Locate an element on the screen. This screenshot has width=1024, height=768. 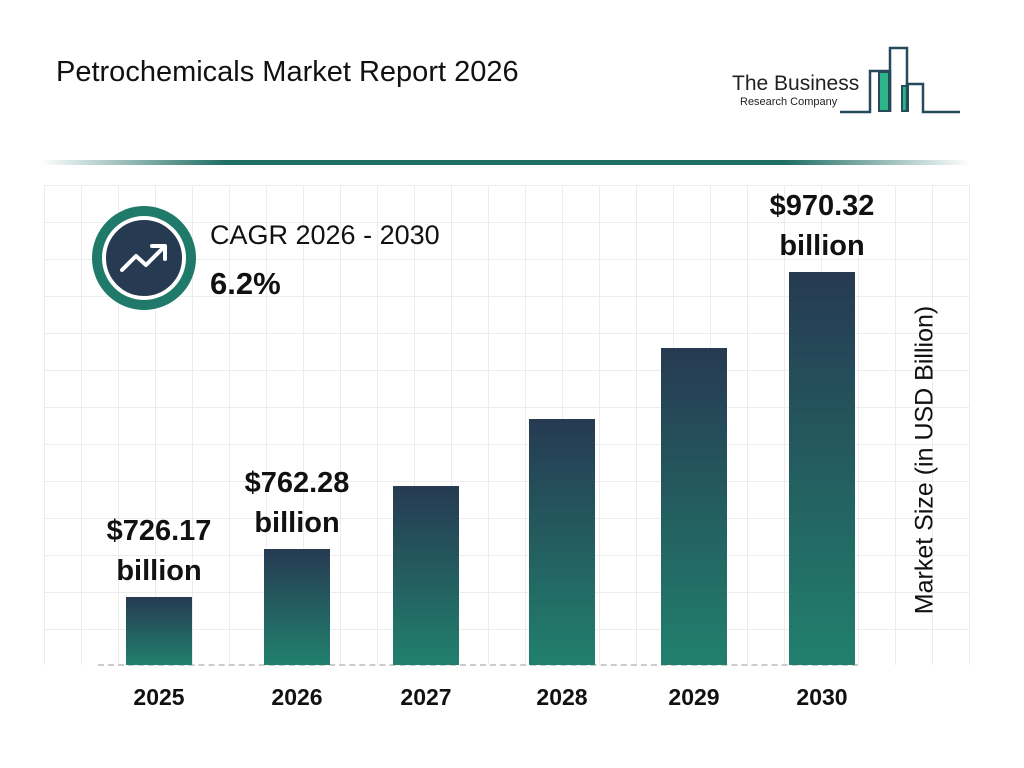
bar-2027 is located at coordinates (426, 575).